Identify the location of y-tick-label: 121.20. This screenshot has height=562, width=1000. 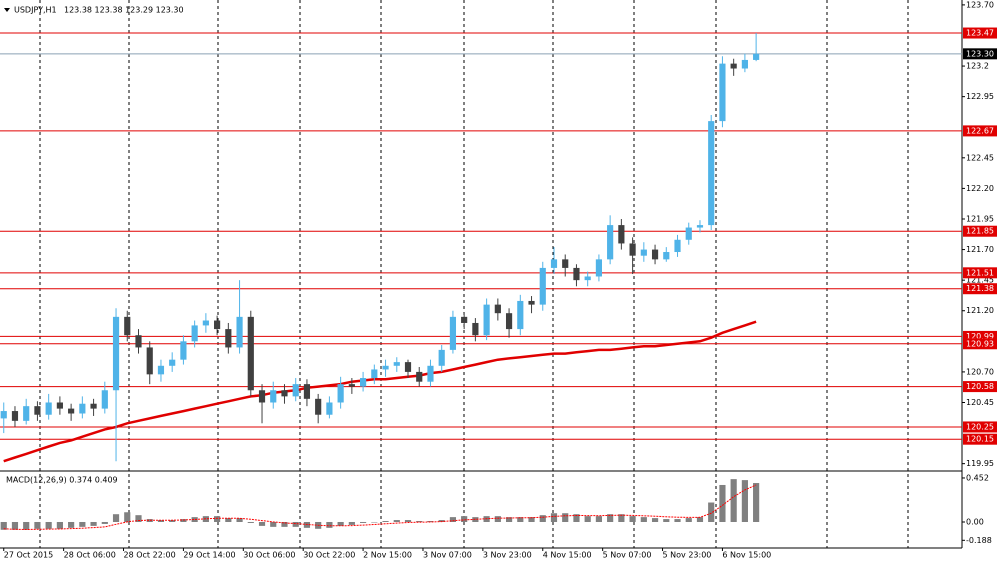
(980, 310).